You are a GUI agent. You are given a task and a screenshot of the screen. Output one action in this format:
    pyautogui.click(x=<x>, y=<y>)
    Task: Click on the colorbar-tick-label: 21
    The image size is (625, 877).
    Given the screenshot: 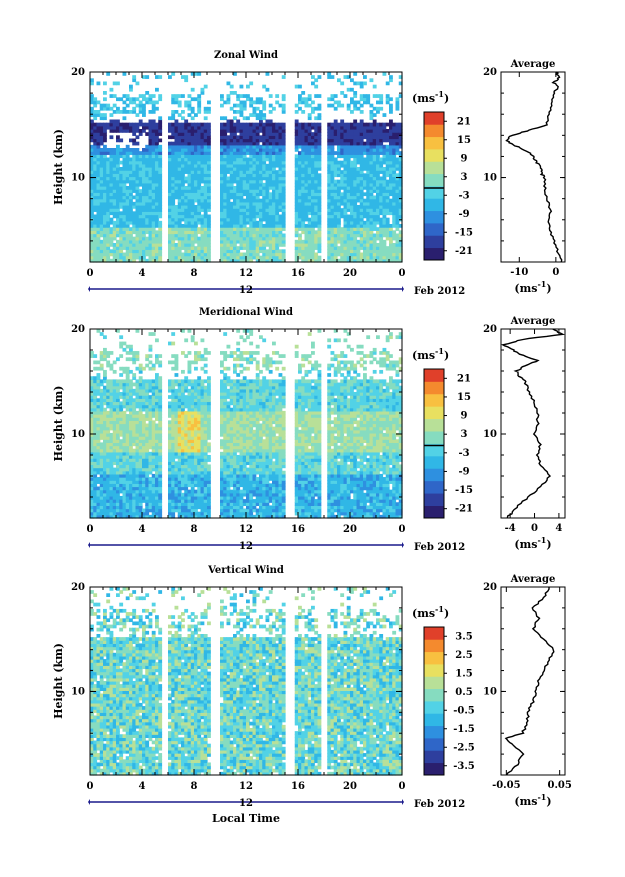 What is the action you would take?
    pyautogui.click(x=464, y=121)
    